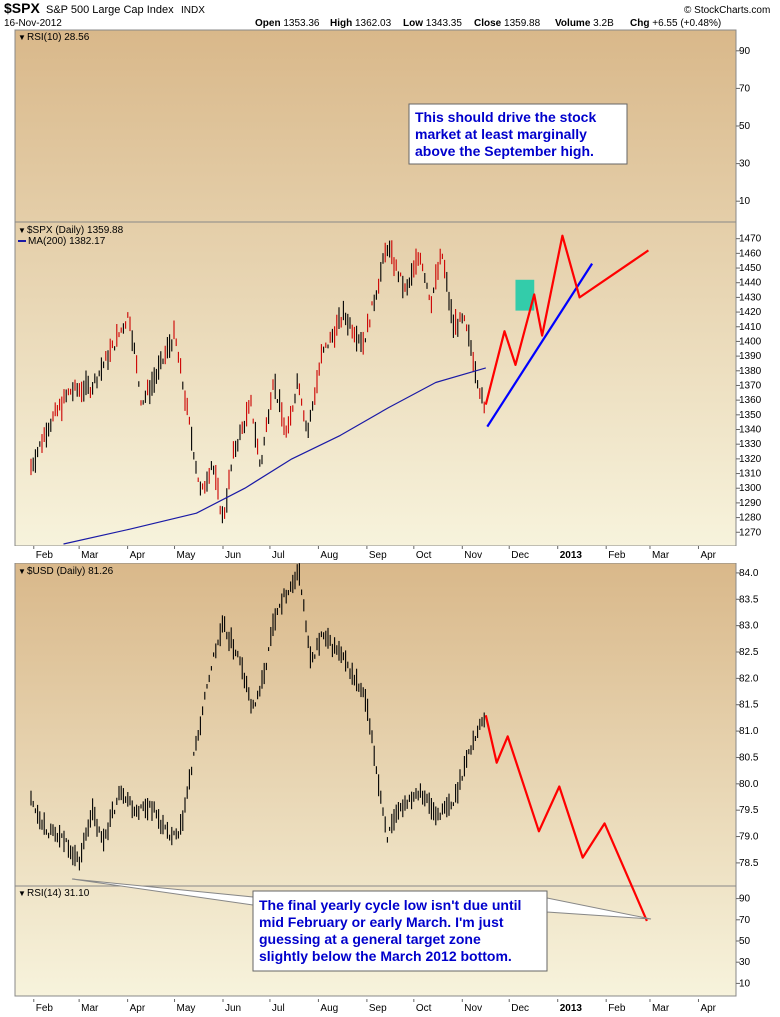 The image size is (780, 1017). Describe the element at coordinates (33, 23) in the screenshot. I see `chart-date: 16-Nov-2012` at that location.